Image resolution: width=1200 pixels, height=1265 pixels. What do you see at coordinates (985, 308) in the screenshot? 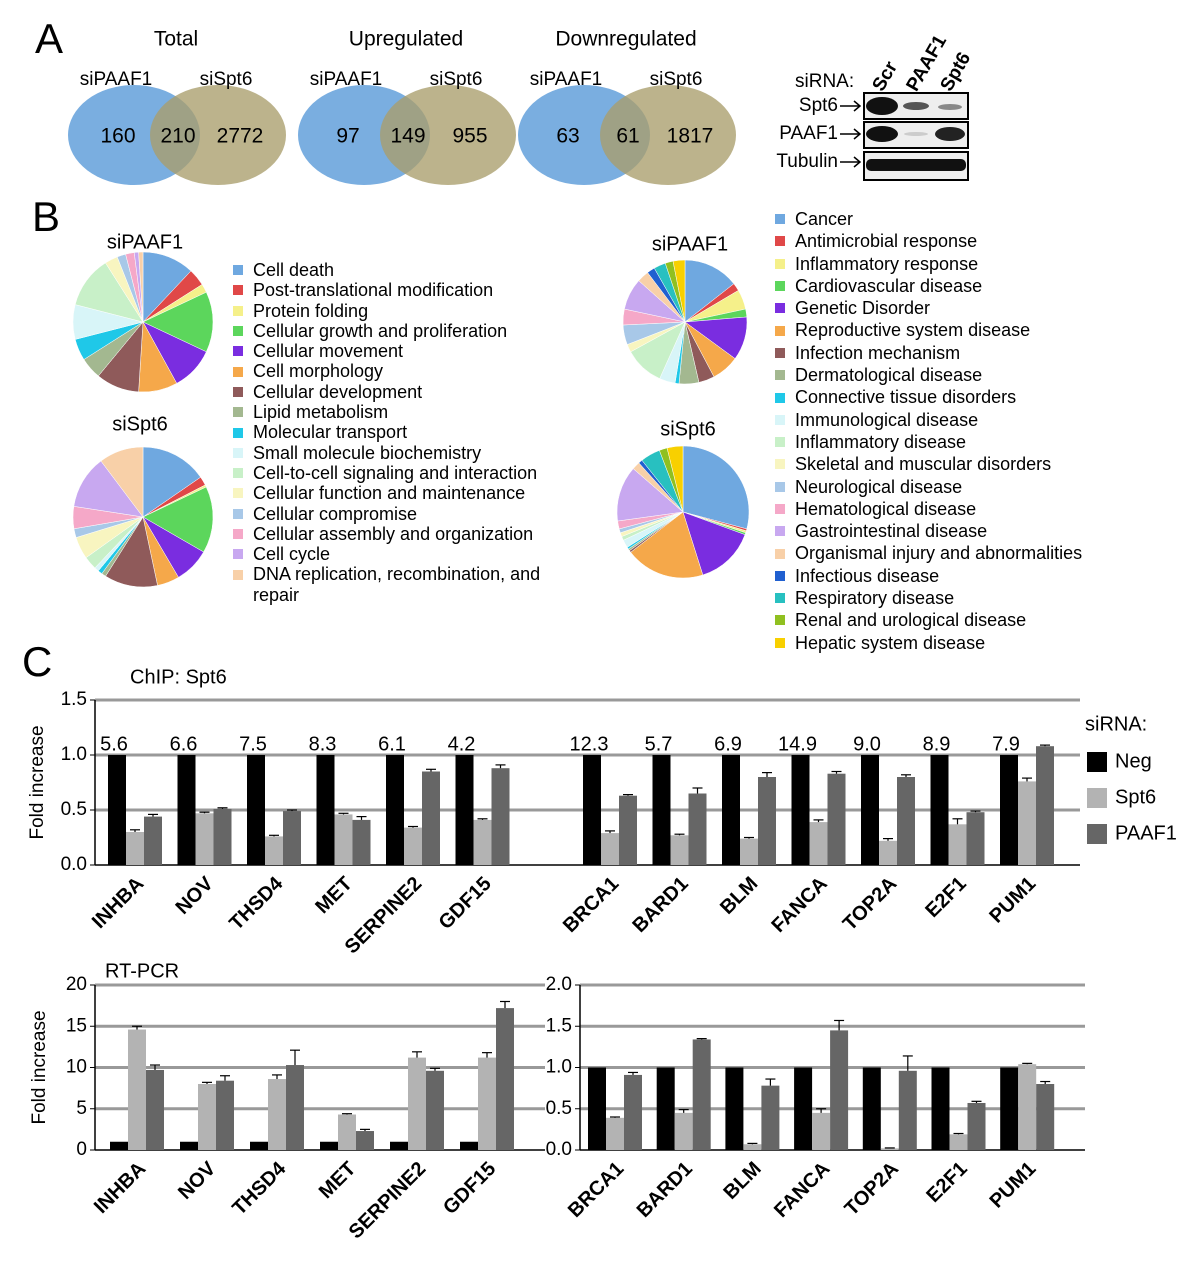
I see `legend-item: Genetic Disorder` at bounding box center [985, 308].